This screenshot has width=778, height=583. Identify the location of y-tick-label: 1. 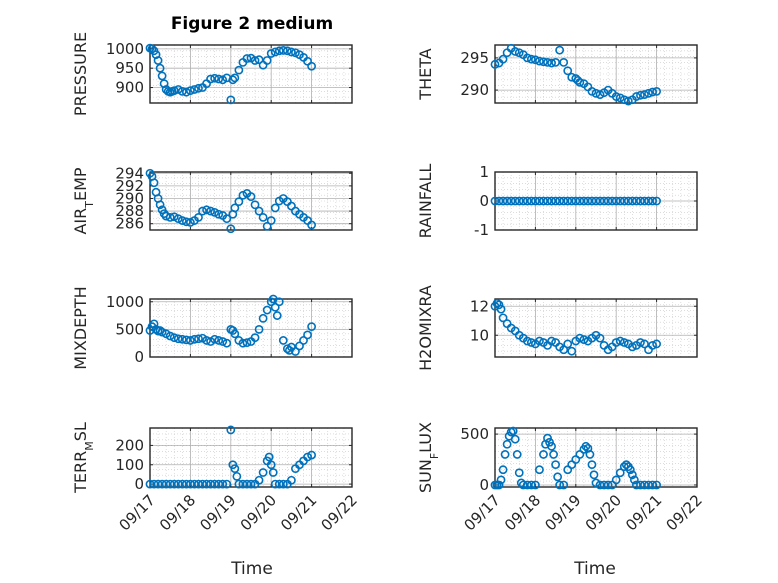
(484, 172).